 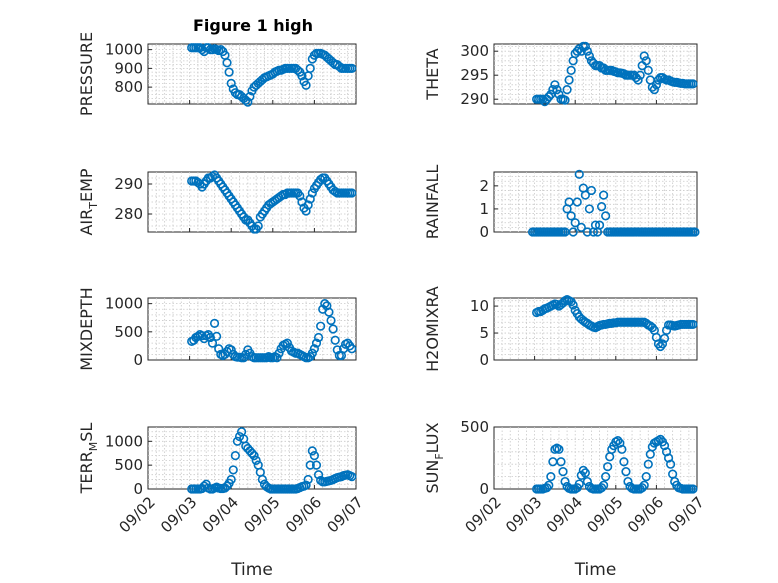 I want to click on y-axis-label: AIRTEMP, so click(x=88, y=201).